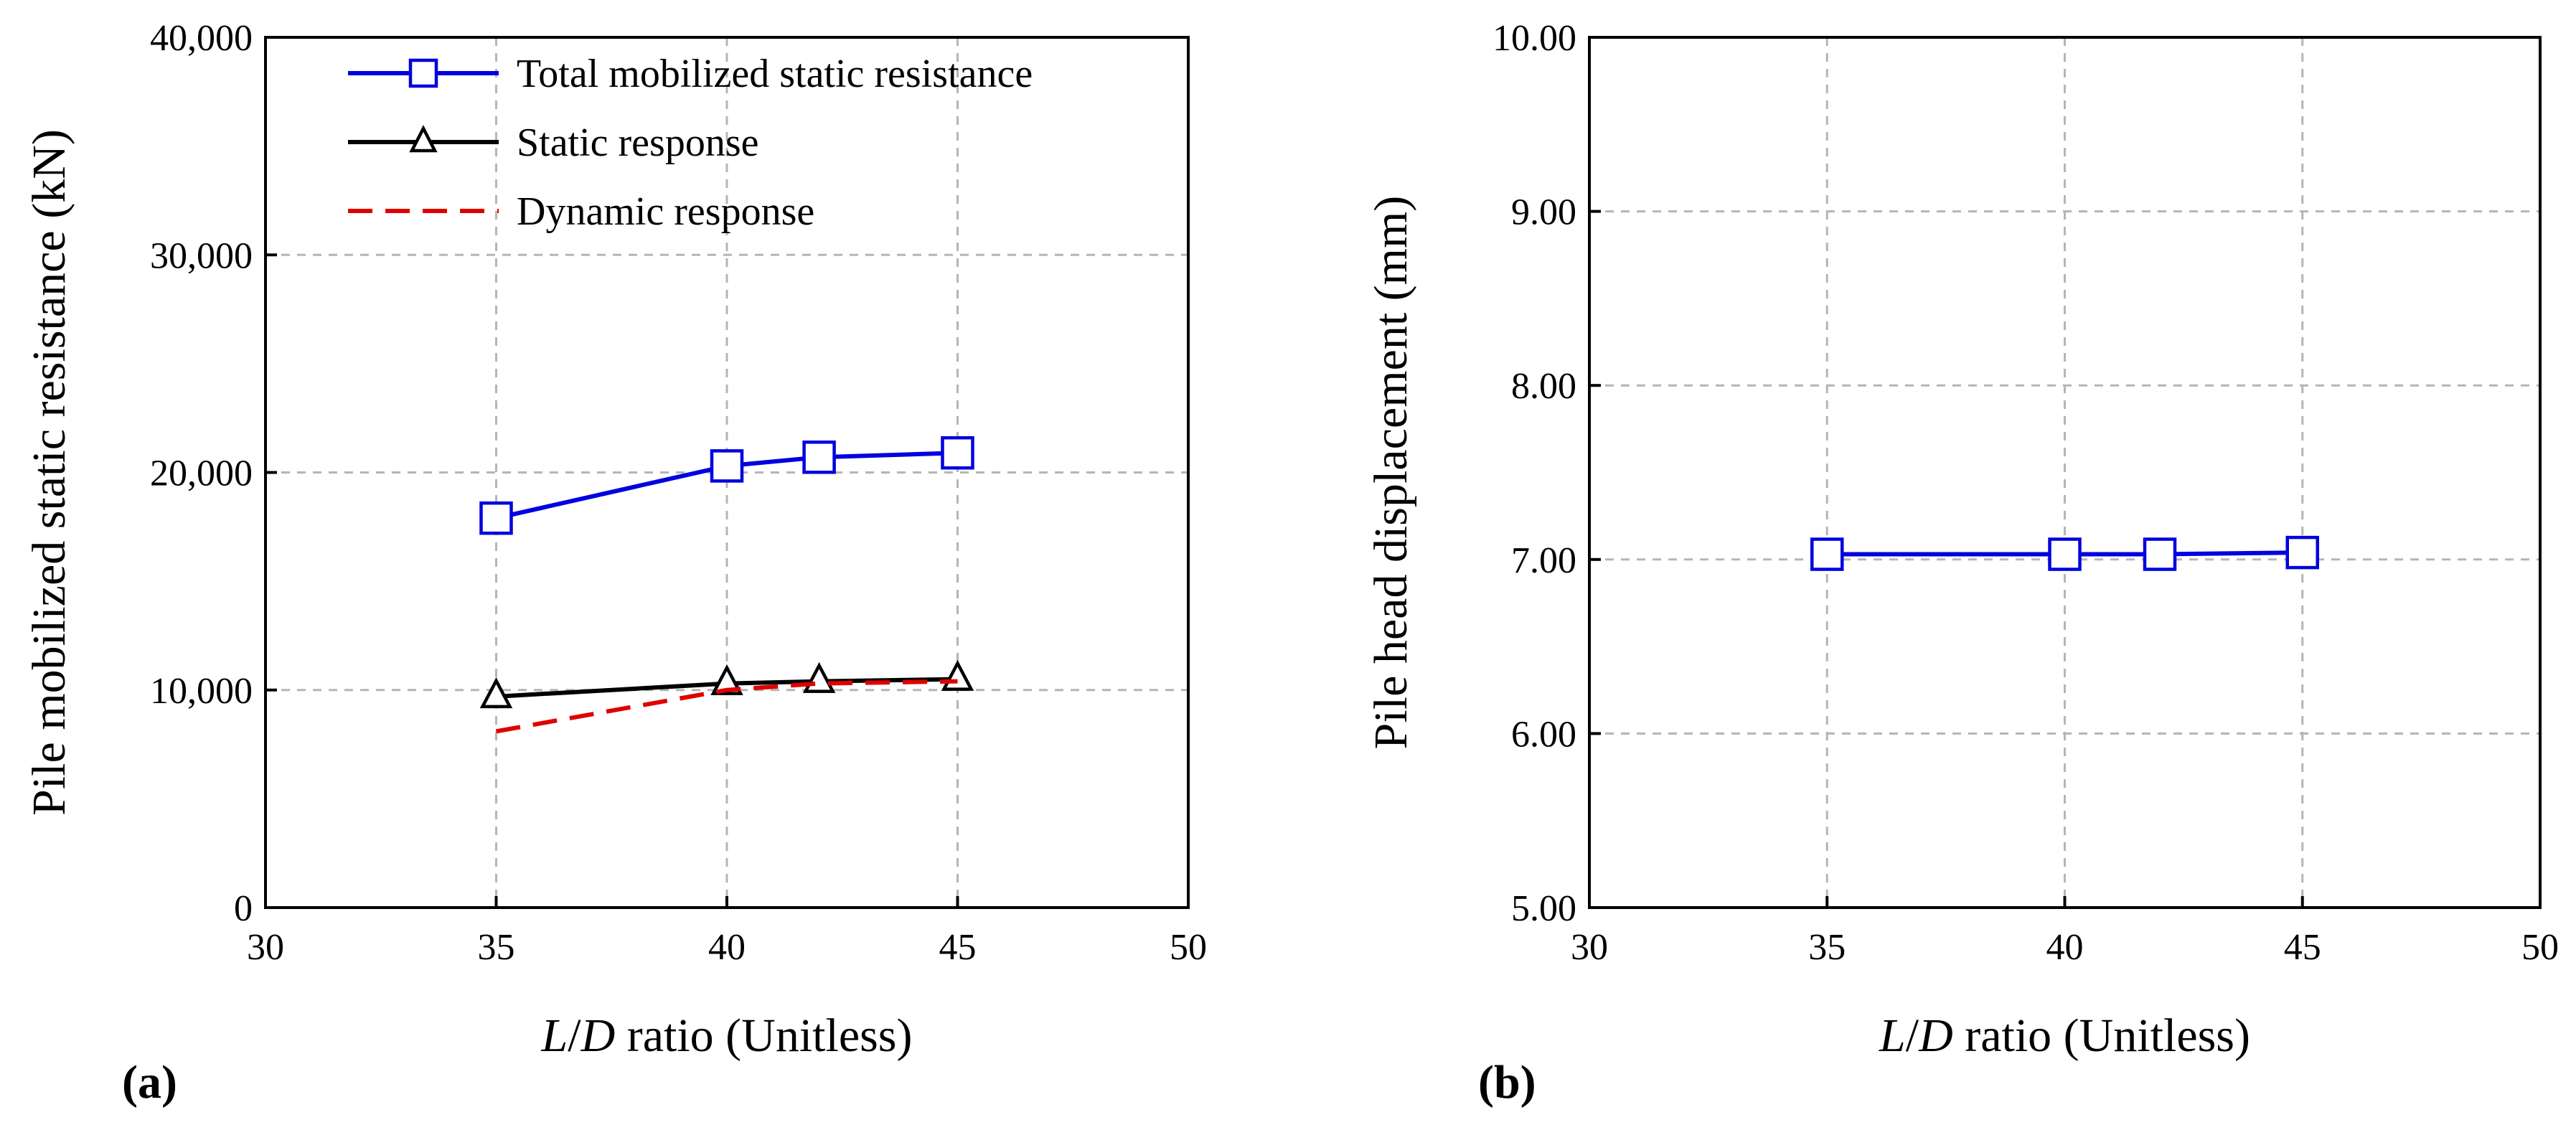  I want to click on y-tick-label: 7.00, so click(1543, 560).